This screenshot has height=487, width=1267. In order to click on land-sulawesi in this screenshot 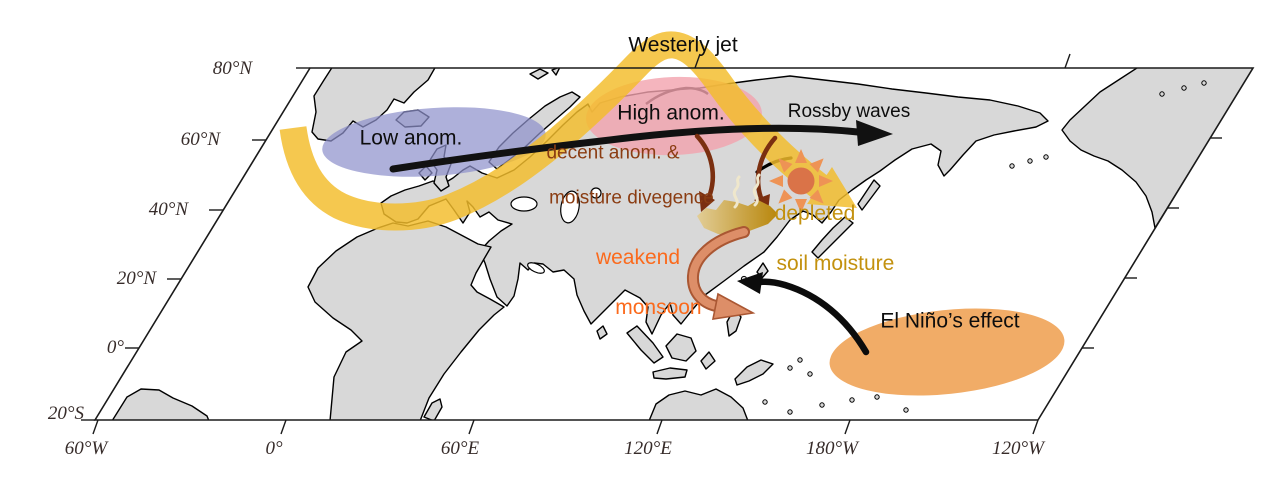, I will do `click(708, 360)`.